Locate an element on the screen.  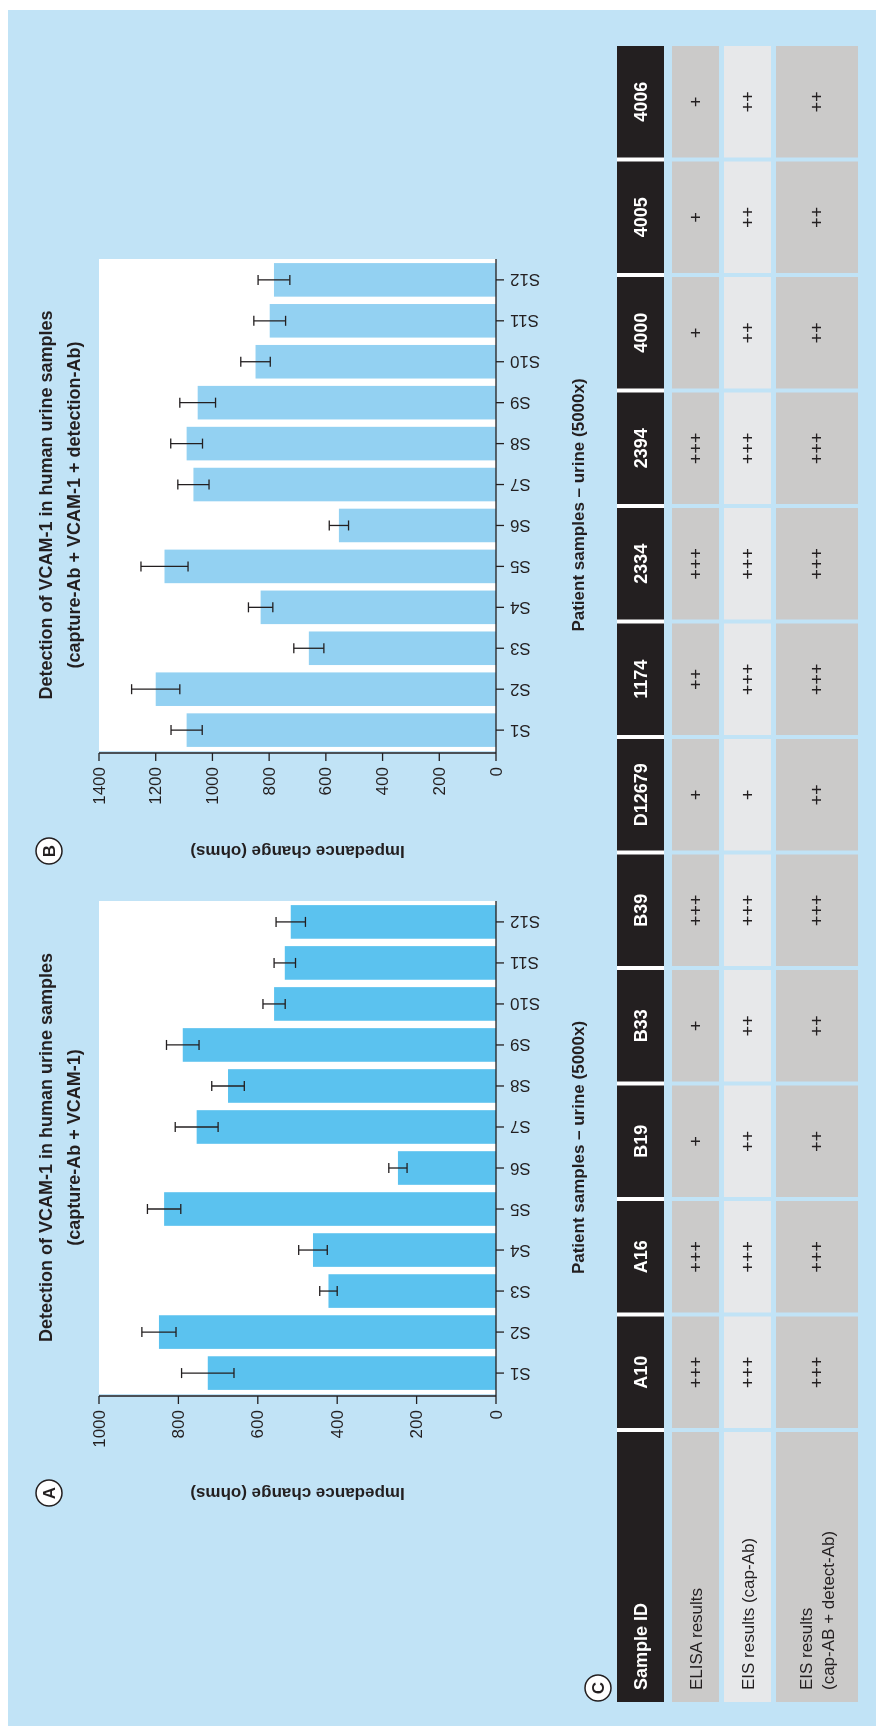
text: (capture-Ab + VCAM-1) is located at coordinates (74, 1147).